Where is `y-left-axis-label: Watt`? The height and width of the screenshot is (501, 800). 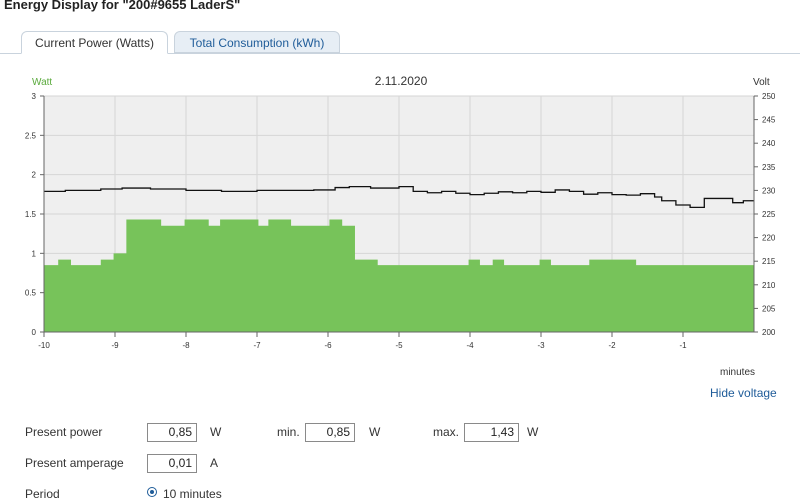
y-left-axis-label: Watt is located at coordinates (42, 82).